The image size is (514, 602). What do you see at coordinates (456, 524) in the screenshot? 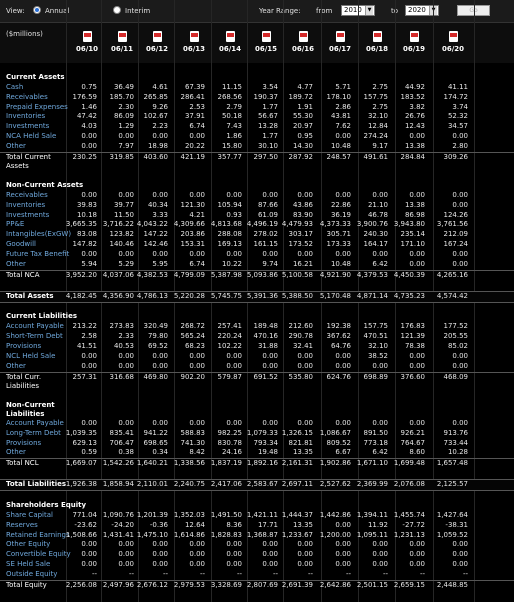
I see `value-cell: -38.31` at bounding box center [456, 524].